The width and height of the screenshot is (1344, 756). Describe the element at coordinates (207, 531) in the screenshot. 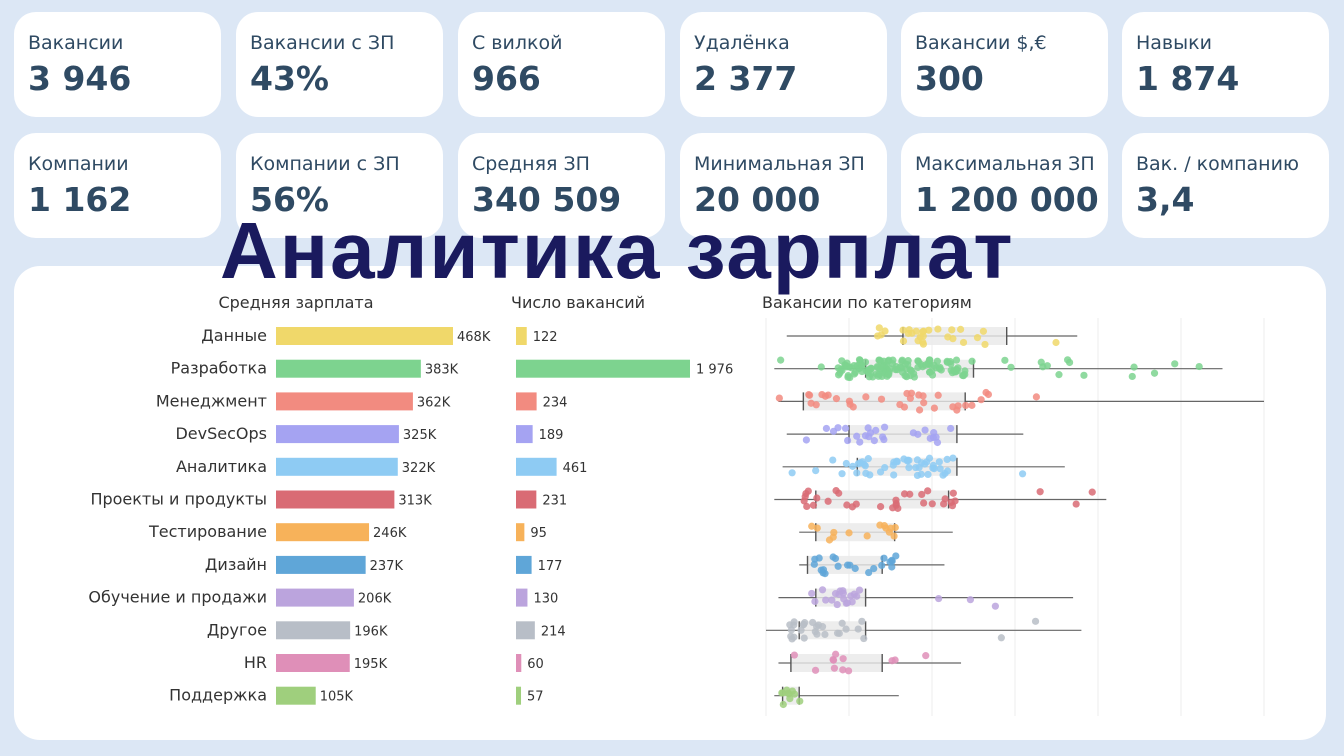

I see `category-label: Тестирование` at that location.